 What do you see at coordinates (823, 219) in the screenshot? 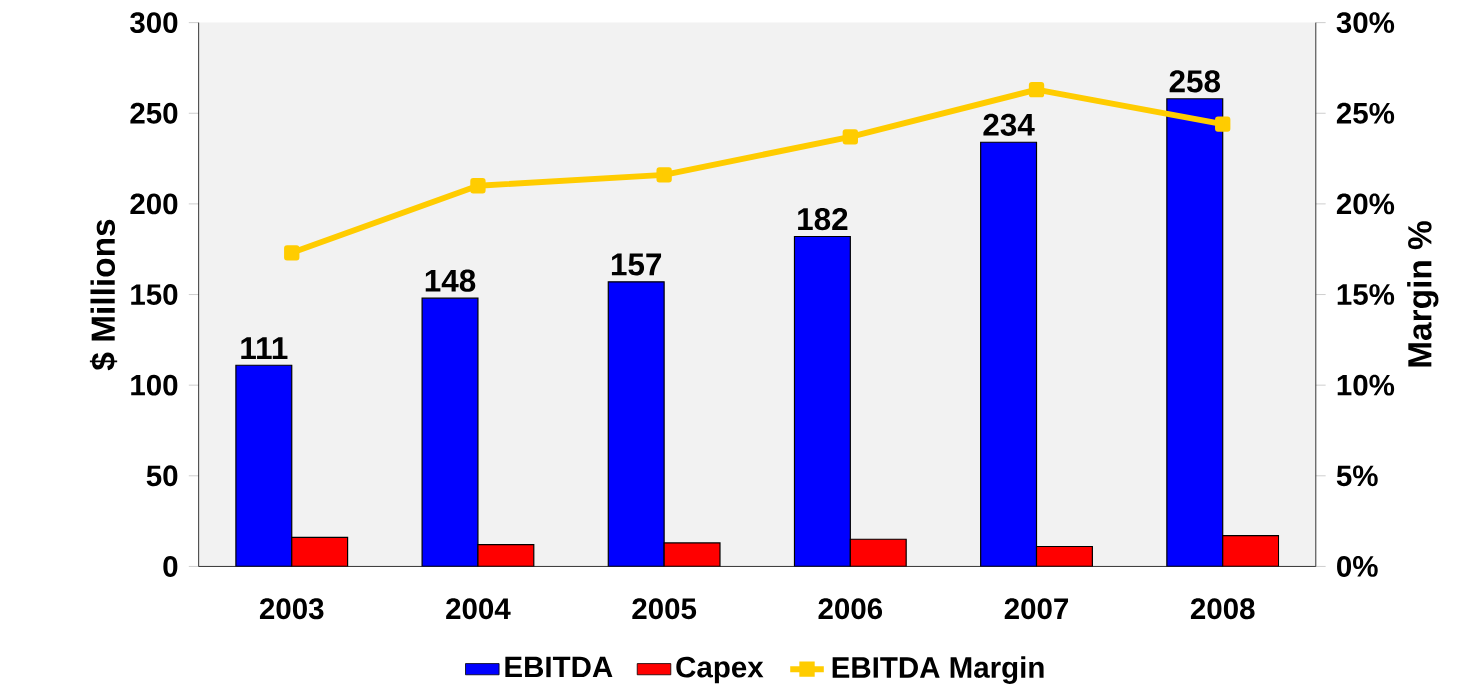
I see `data-label: 182` at bounding box center [823, 219].